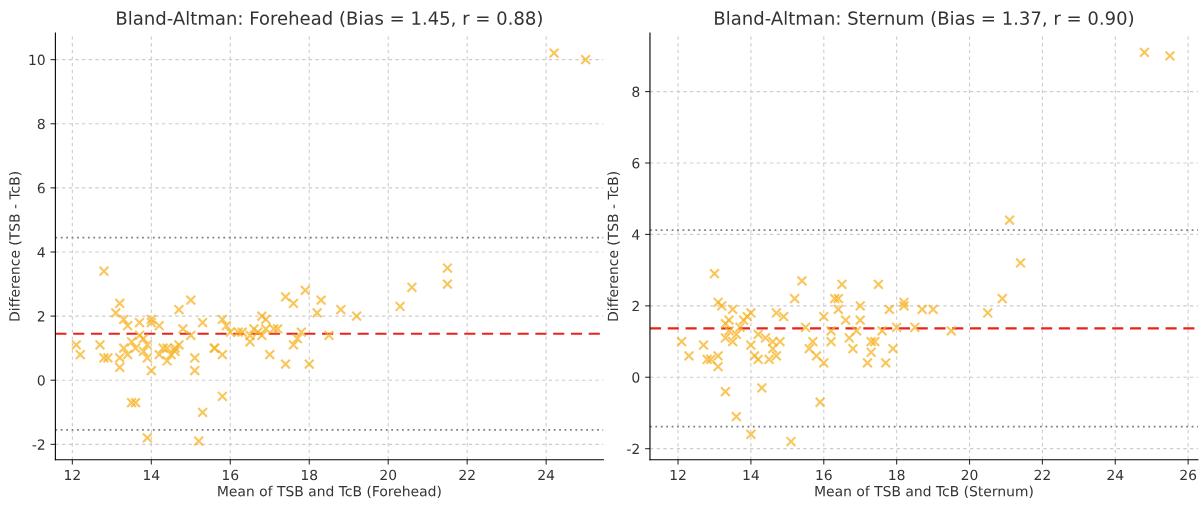 This screenshot has width=1204, height=508. I want to click on y-tick-label: 10, so click(37, 60).